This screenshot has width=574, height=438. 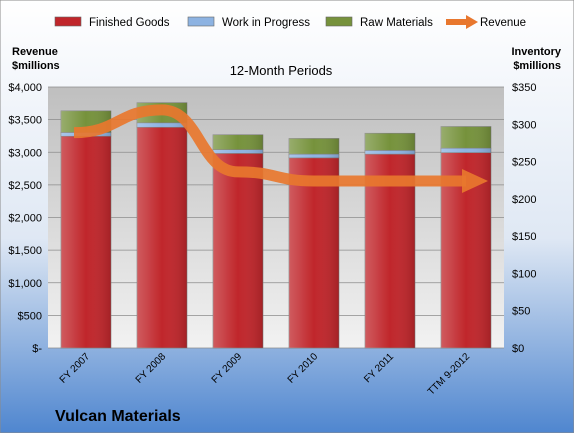 I want to click on left-tick-label: $1,500, so click(x=25, y=251).